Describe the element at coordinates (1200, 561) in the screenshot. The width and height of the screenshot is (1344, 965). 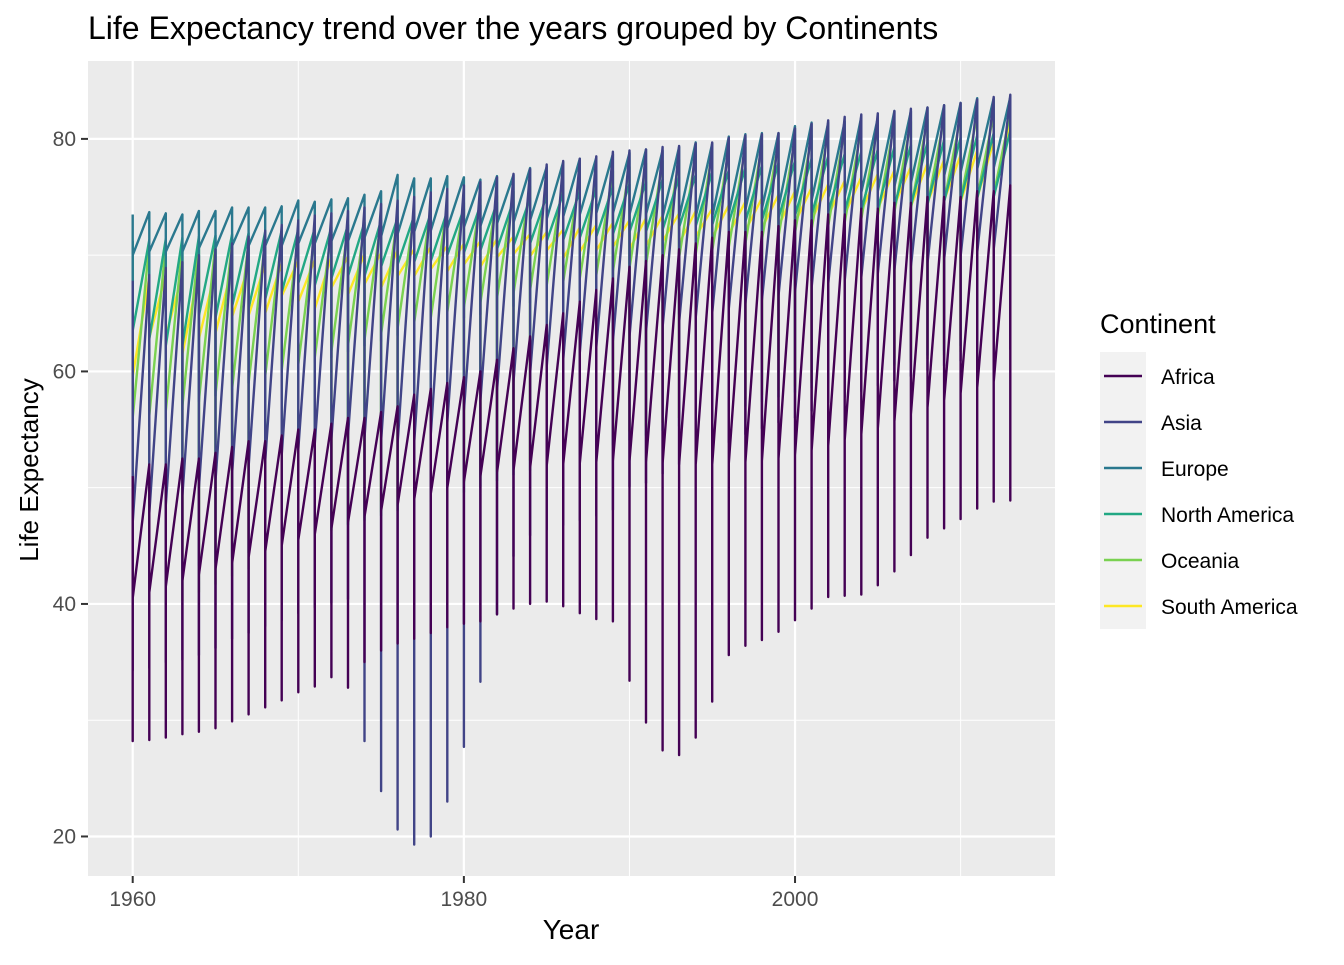
I see `legend-label-oceania: Oceania` at that location.